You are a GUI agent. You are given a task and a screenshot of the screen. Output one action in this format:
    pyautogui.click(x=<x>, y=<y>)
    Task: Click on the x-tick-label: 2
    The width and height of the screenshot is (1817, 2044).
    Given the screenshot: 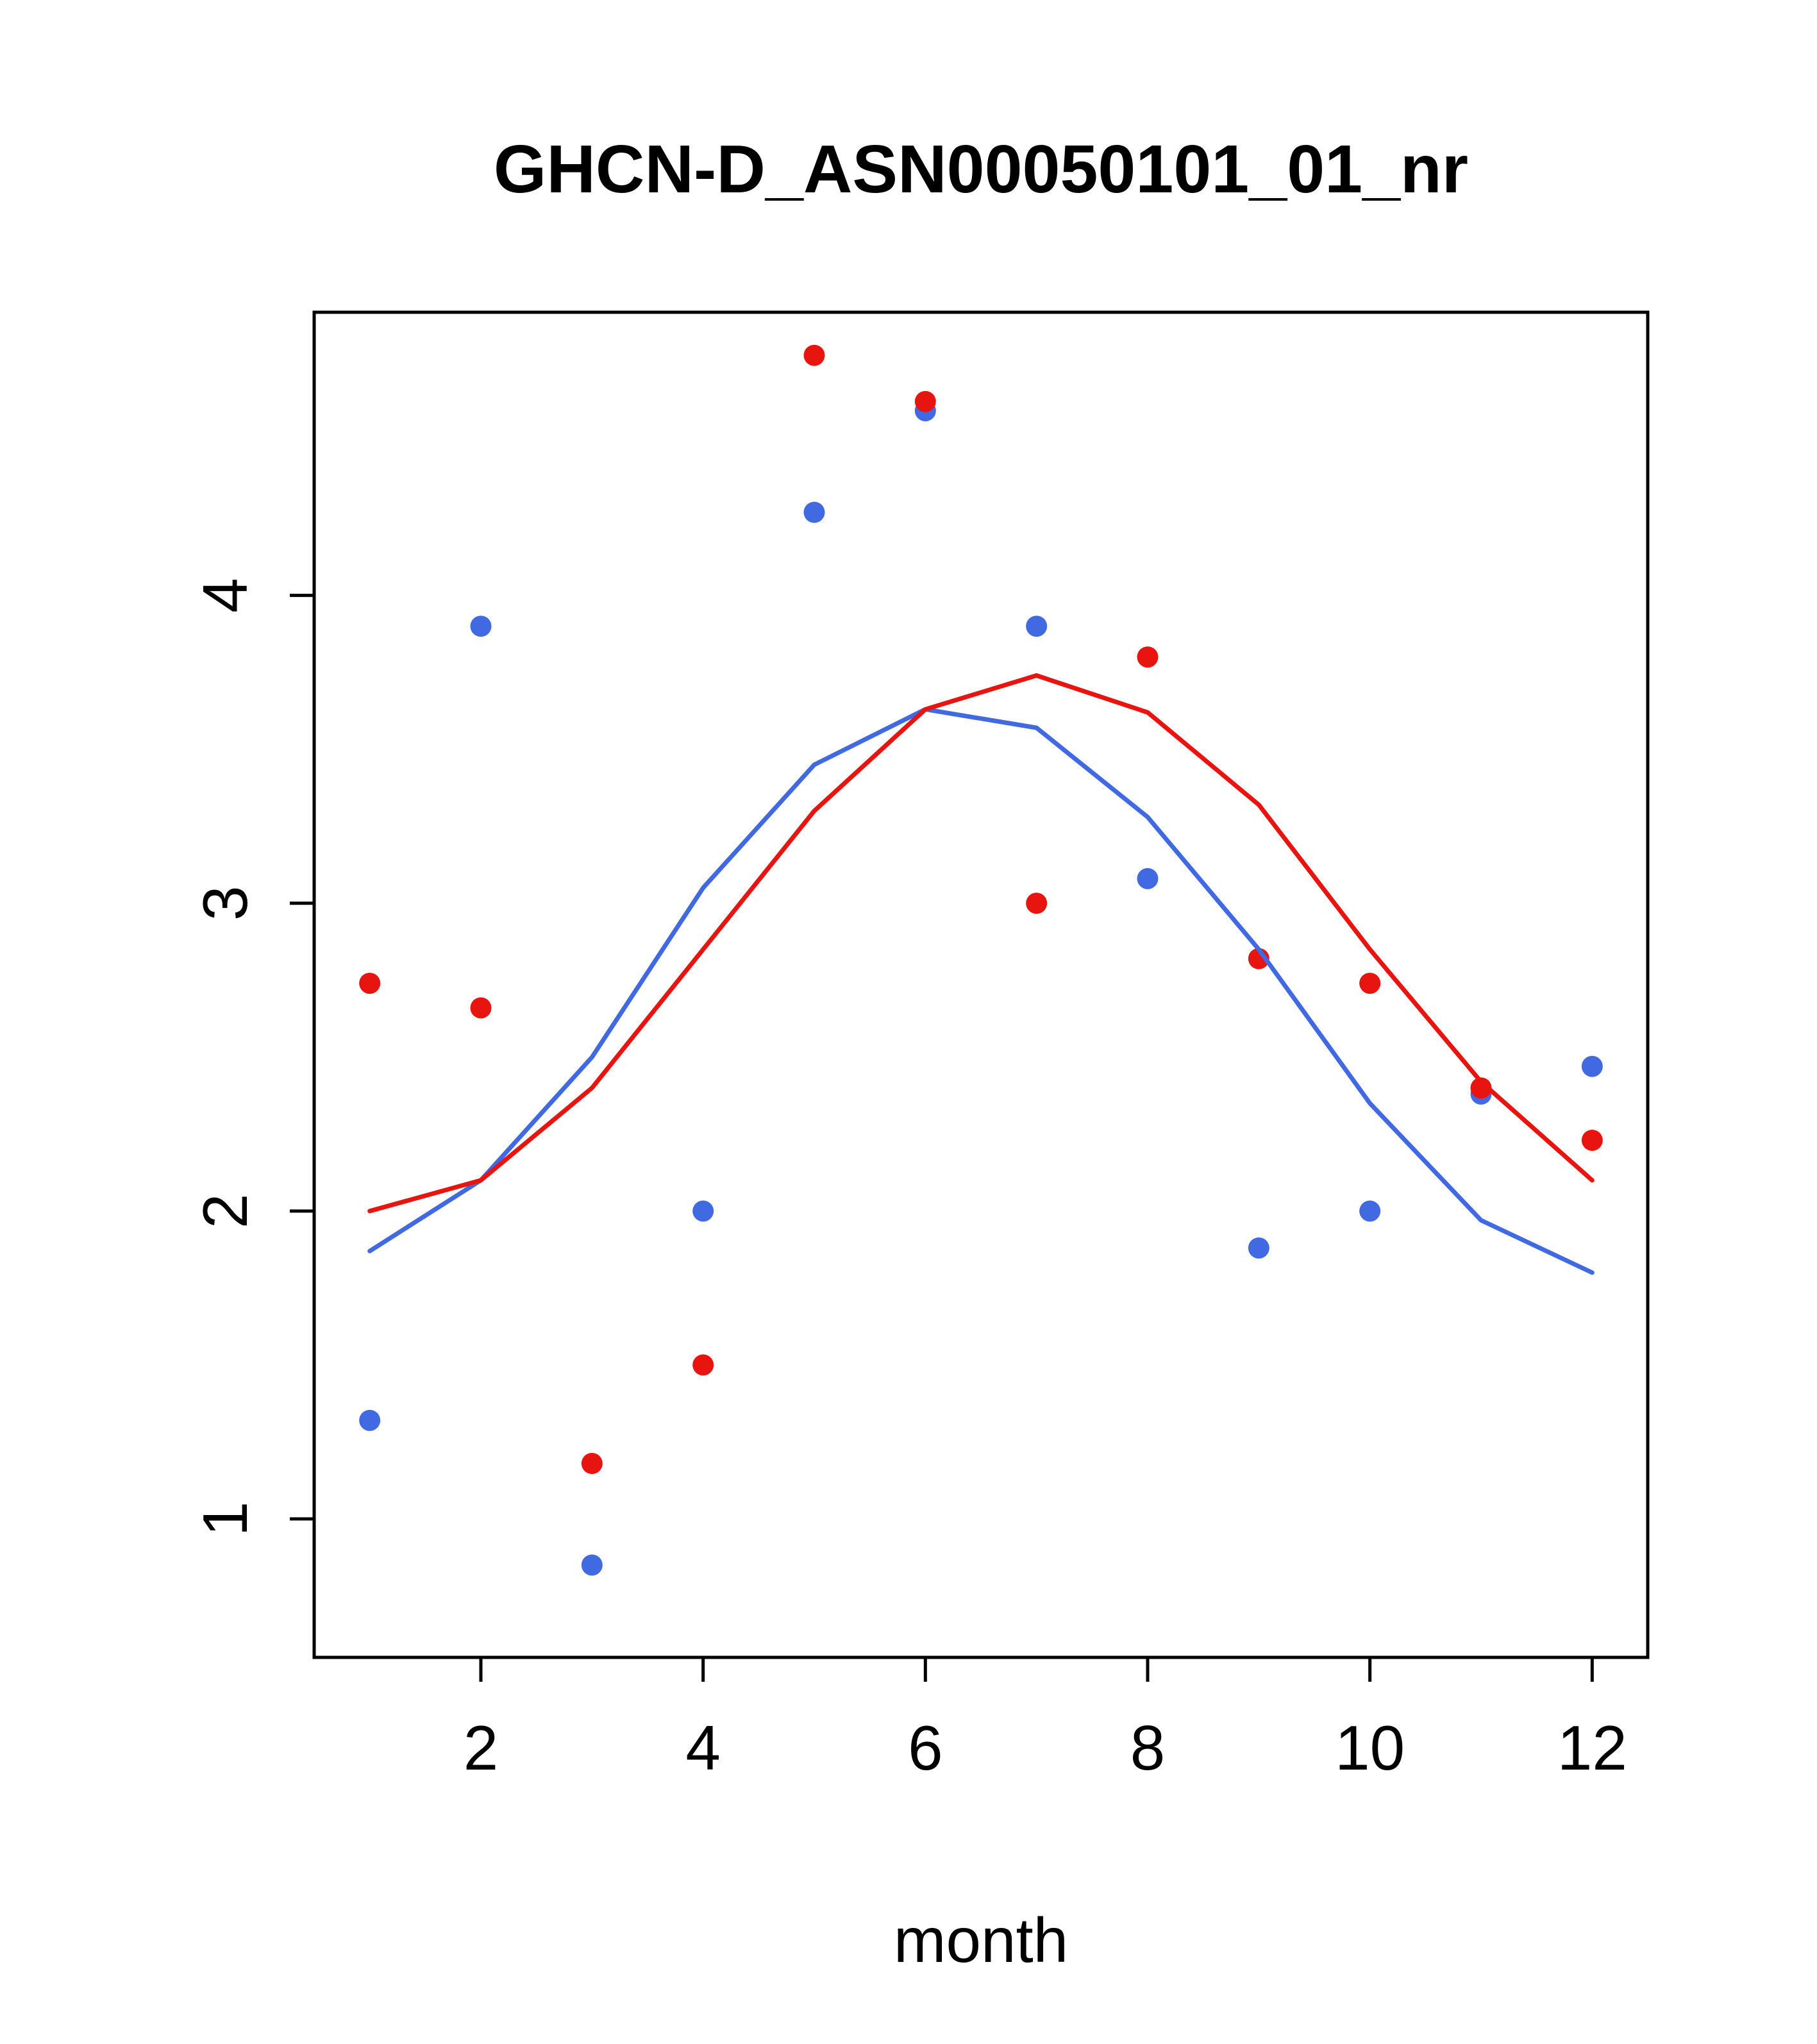 What is the action you would take?
    pyautogui.click(x=481, y=1748)
    